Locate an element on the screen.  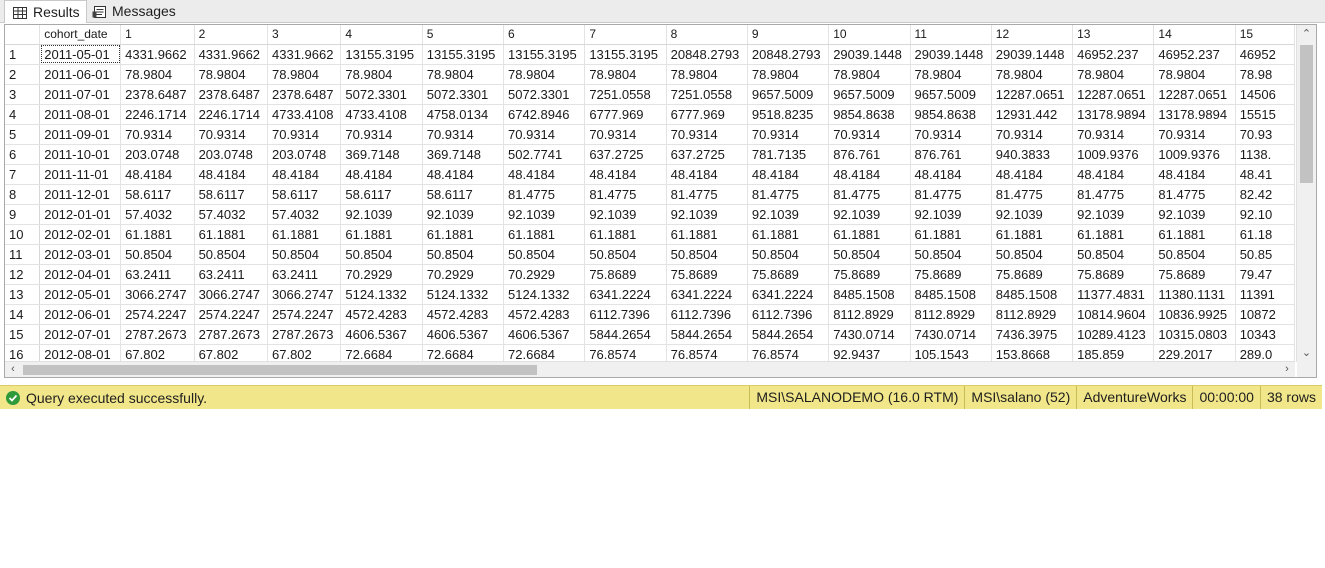
table-cell: 153.8668 is located at coordinates (1032, 353).